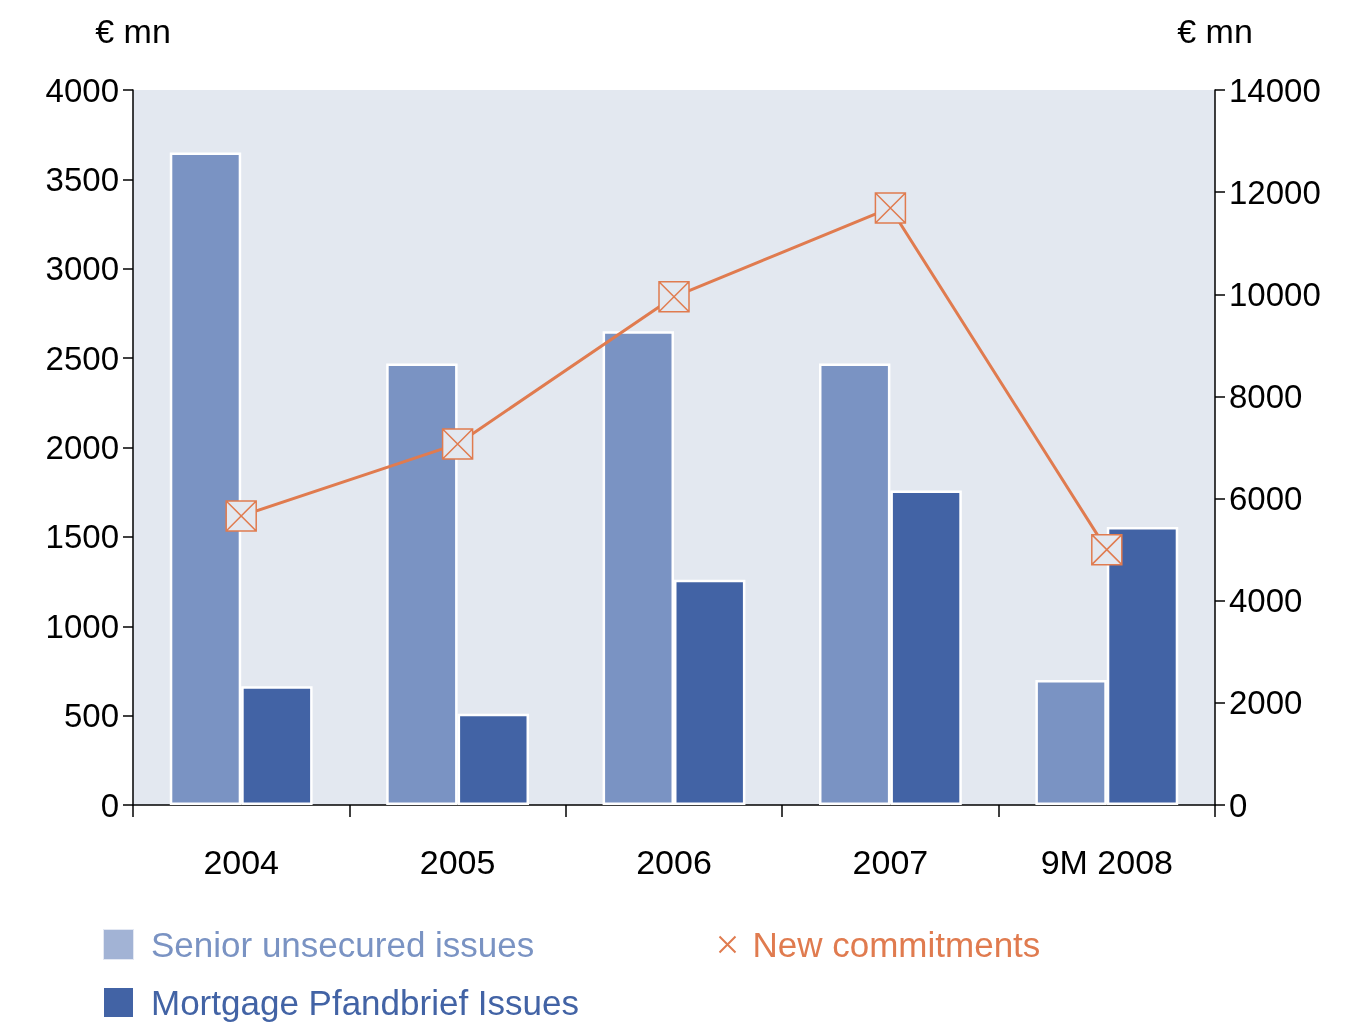  Describe the element at coordinates (82, 179) in the screenshot. I see `y-tick-label: 3500` at that location.